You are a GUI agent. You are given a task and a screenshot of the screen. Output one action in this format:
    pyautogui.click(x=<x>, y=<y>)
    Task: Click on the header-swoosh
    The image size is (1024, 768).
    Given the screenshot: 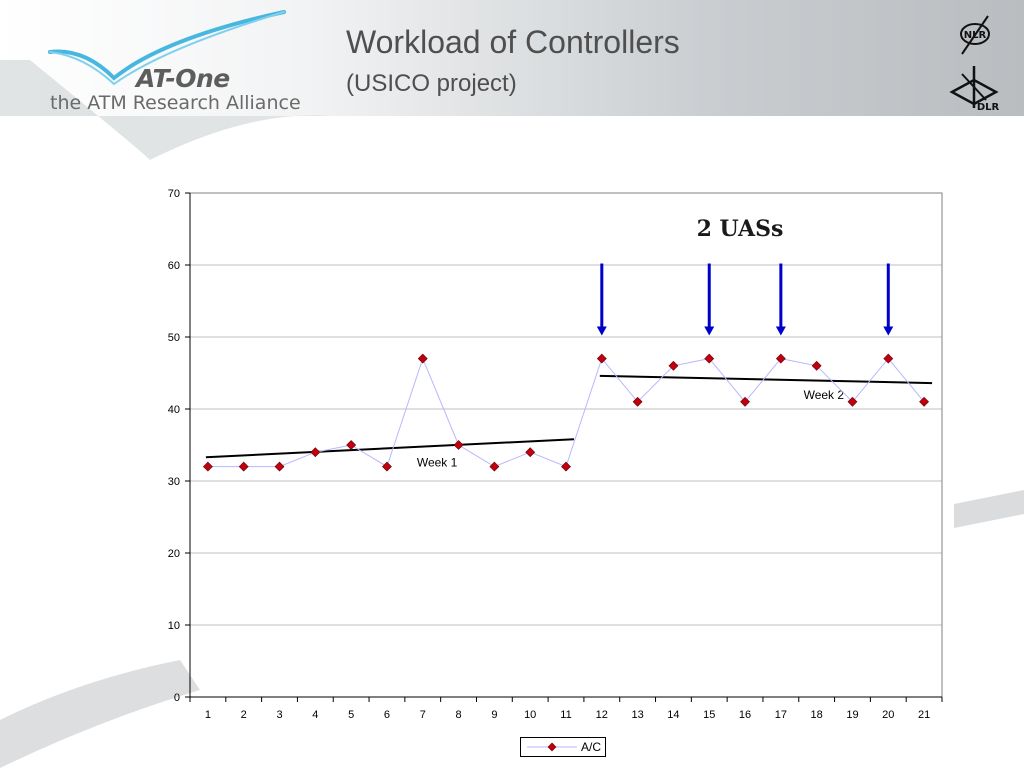 What is the action you would take?
    pyautogui.click(x=165, y=110)
    